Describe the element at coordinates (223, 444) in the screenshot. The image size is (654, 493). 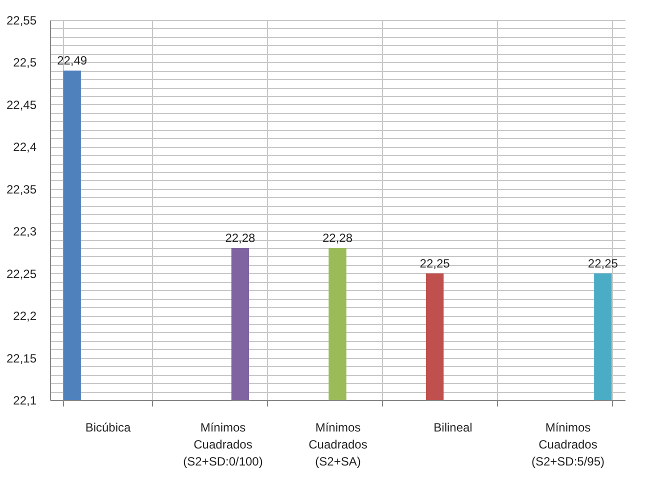
I see `x-tick-label: Mínimos Cuadrados (S2+SD:0/100)` at that location.